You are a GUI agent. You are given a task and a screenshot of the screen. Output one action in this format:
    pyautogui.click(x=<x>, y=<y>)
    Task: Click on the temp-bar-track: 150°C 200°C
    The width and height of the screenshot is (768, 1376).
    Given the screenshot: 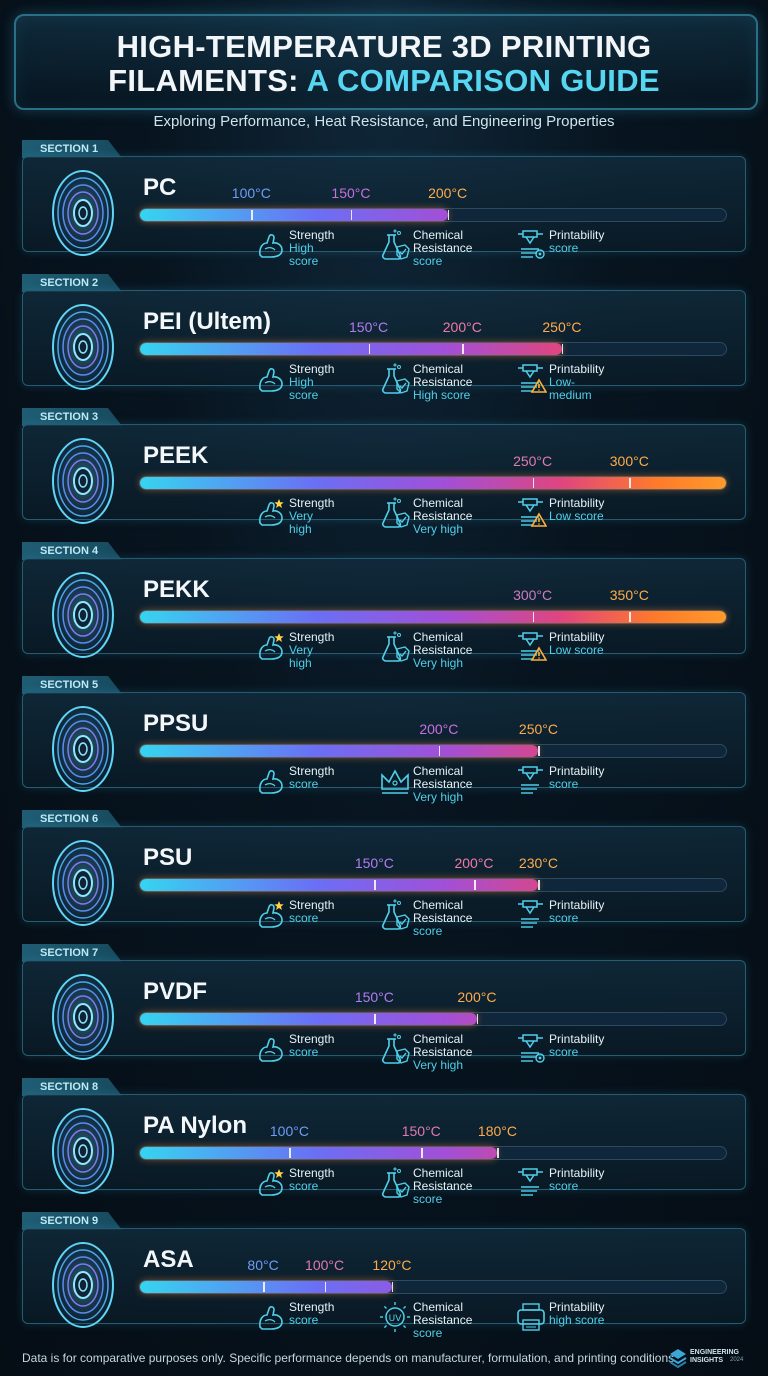 What is the action you would take?
    pyautogui.click(x=433, y=1007)
    